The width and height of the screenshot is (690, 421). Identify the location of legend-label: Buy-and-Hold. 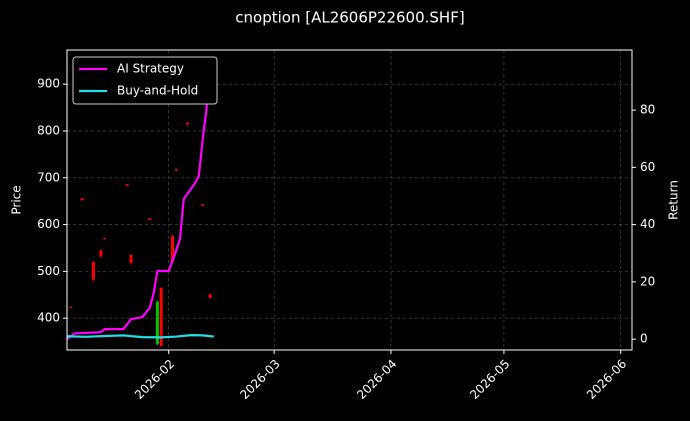
(157, 91).